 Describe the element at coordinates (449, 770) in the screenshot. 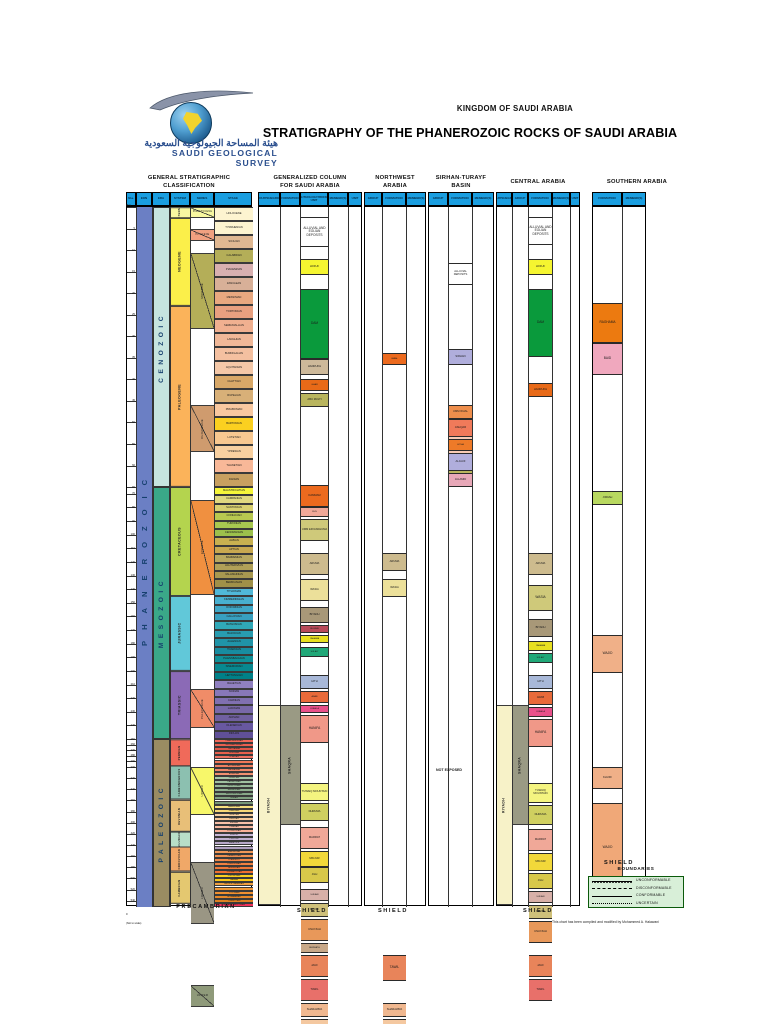

I see `not-exposed-label: NOT EXPOSED` at that location.